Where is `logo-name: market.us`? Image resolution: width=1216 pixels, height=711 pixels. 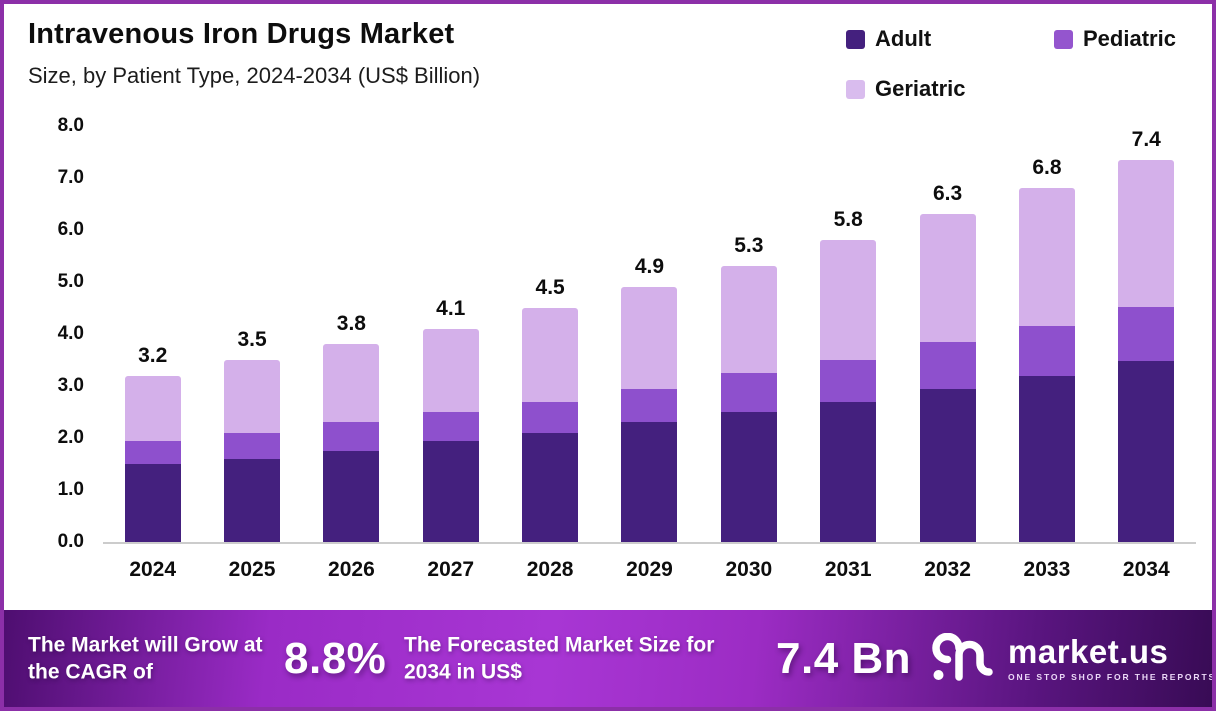 logo-name: market.us is located at coordinates (1088, 651).